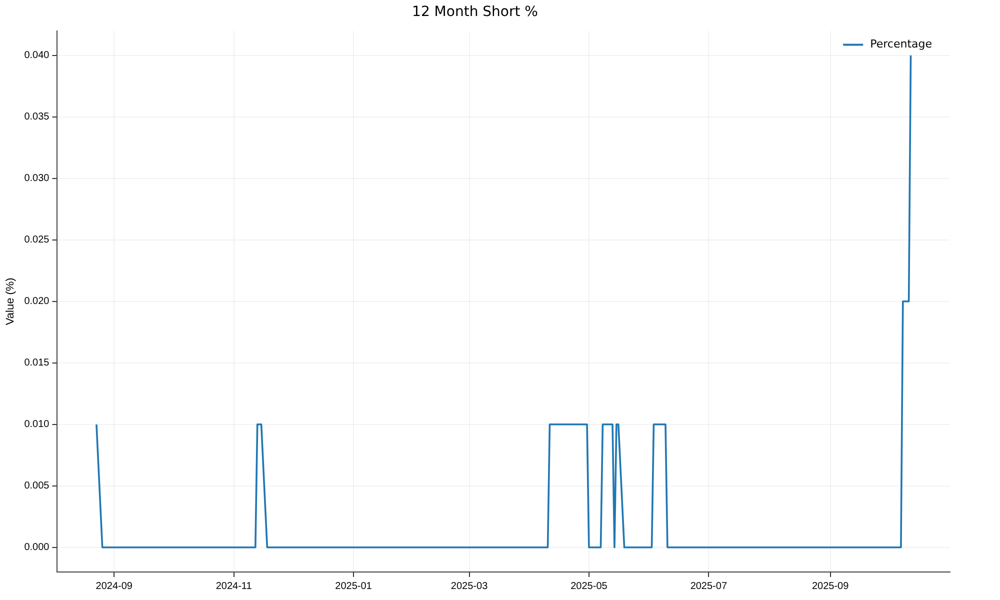  I want to click on chart-title: 12 Month Short %, so click(475, 12).